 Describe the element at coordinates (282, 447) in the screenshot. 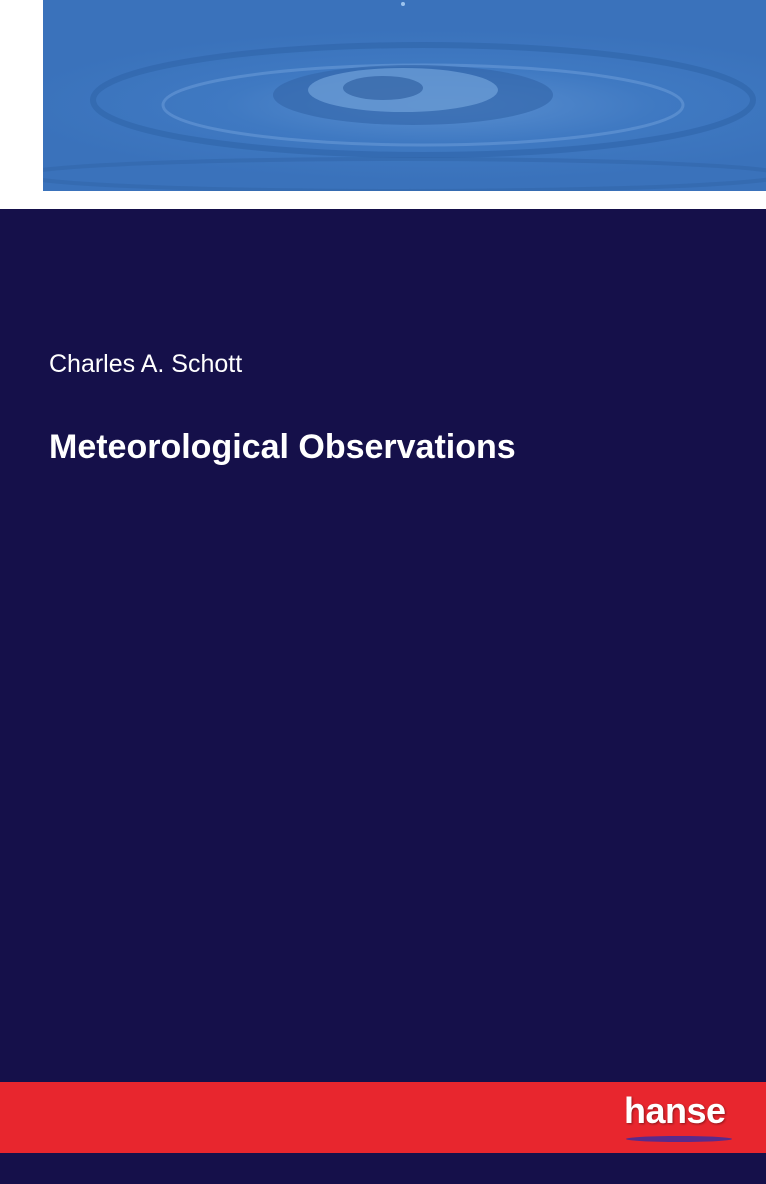

I see `book-title: Meteorological Observations` at that location.